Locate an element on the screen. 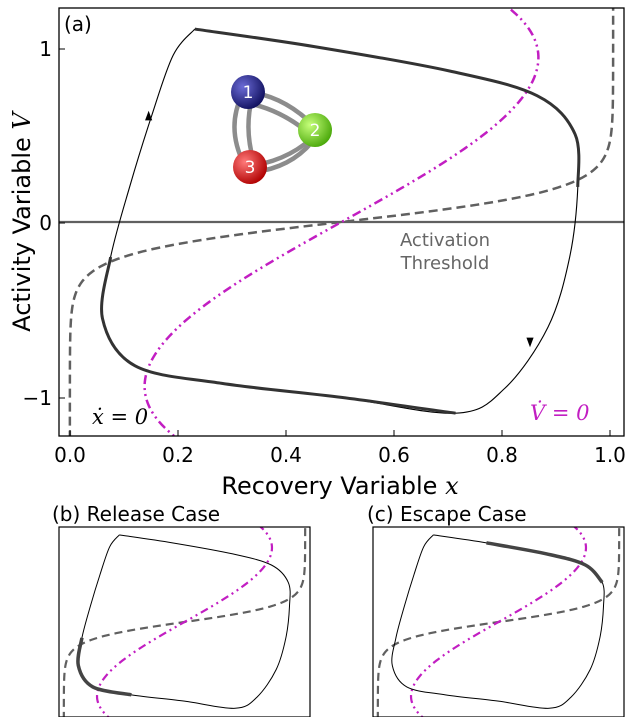 The image size is (627, 717). escape-slow-branch is located at coordinates (545, 562).